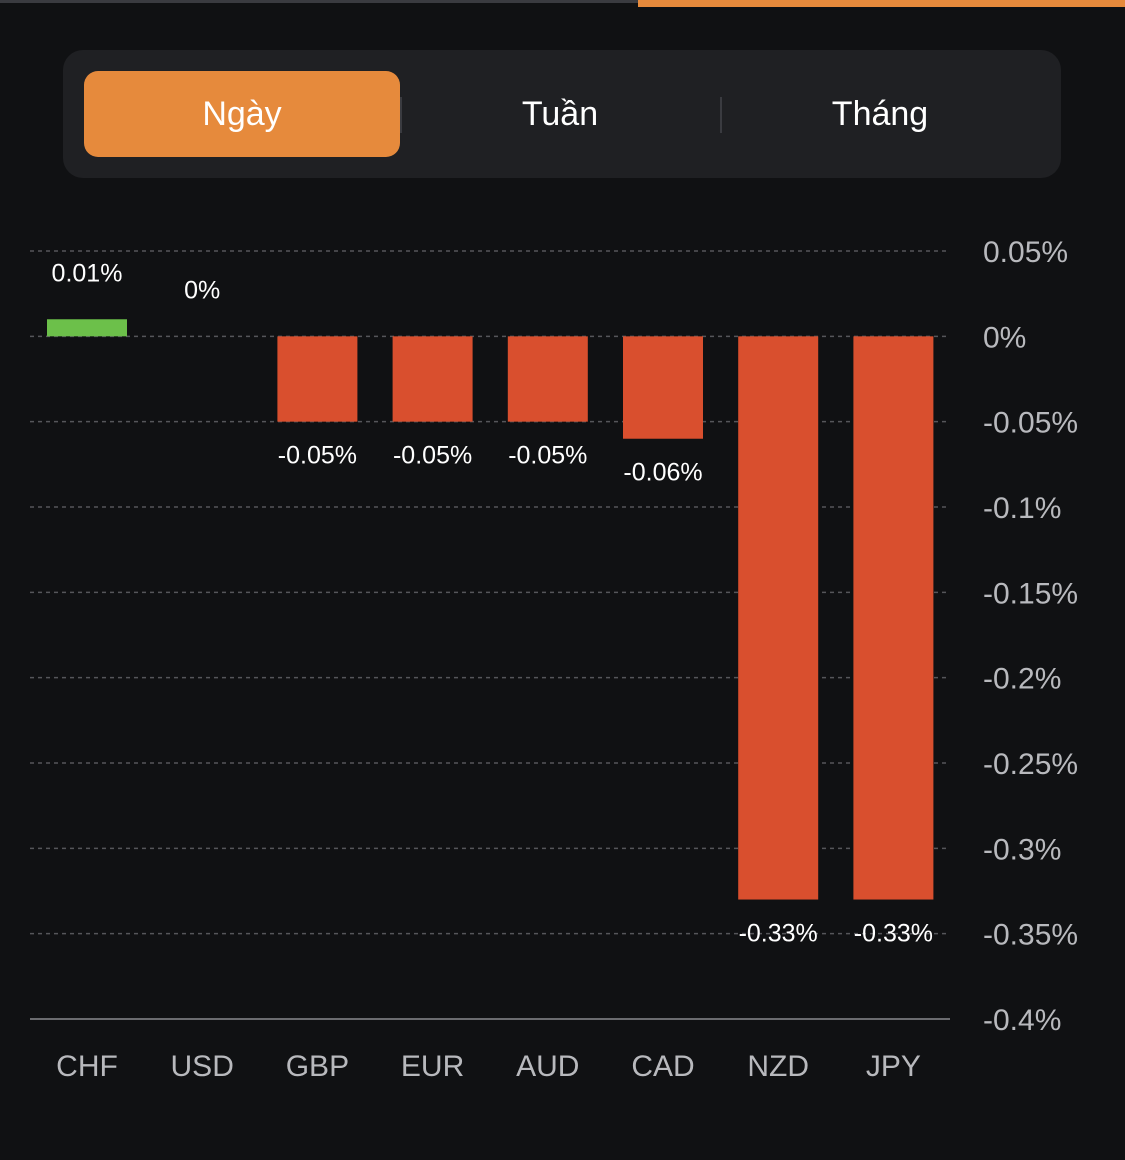  I want to click on top-indicator-track, so click(319, 1).